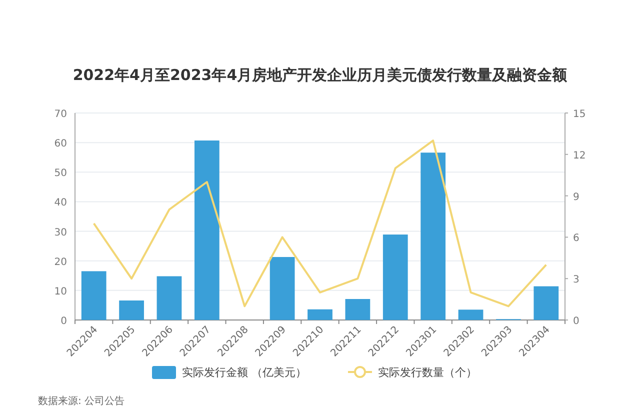  What do you see at coordinates (60, 232) in the screenshot?
I see `y-tick-label: 30` at bounding box center [60, 232].